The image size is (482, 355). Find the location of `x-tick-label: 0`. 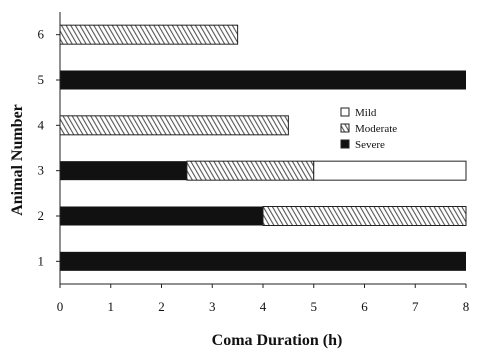

x-tick-label: 0 is located at coordinates (60, 306).